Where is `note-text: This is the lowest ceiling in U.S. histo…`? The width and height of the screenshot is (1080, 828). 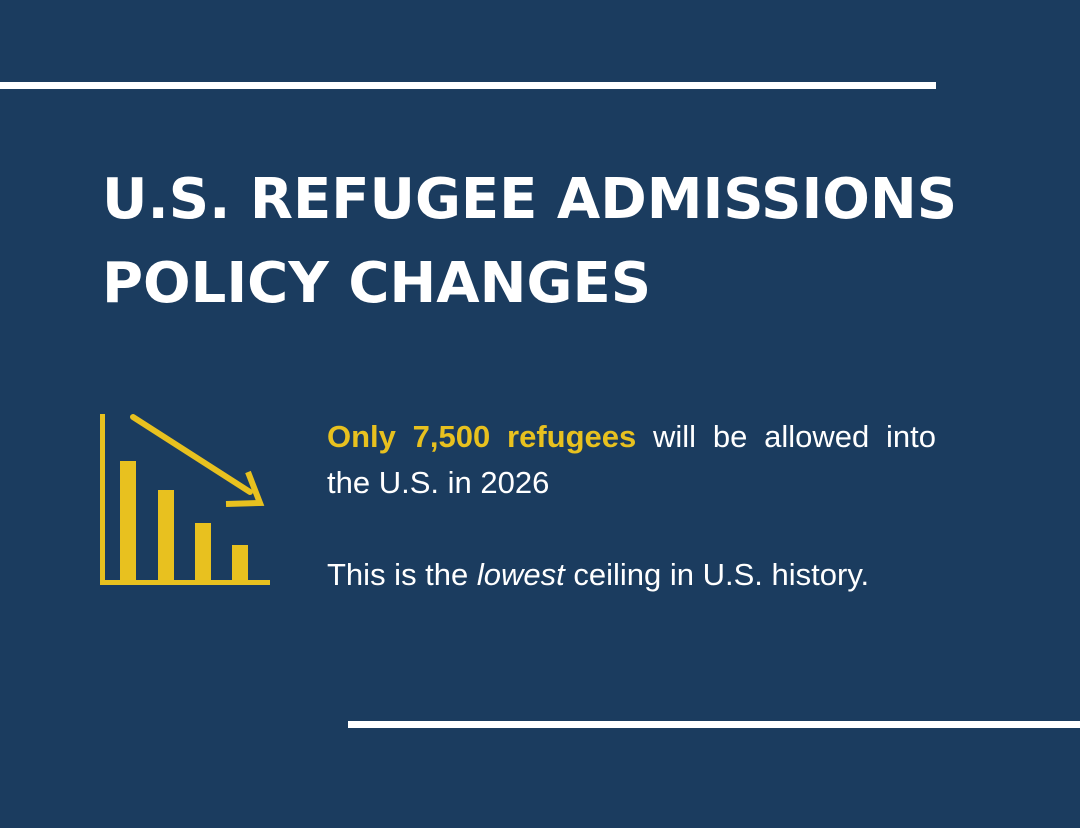
note-text: This is the lowest ceiling in U.S. histo… is located at coordinates (631, 575).